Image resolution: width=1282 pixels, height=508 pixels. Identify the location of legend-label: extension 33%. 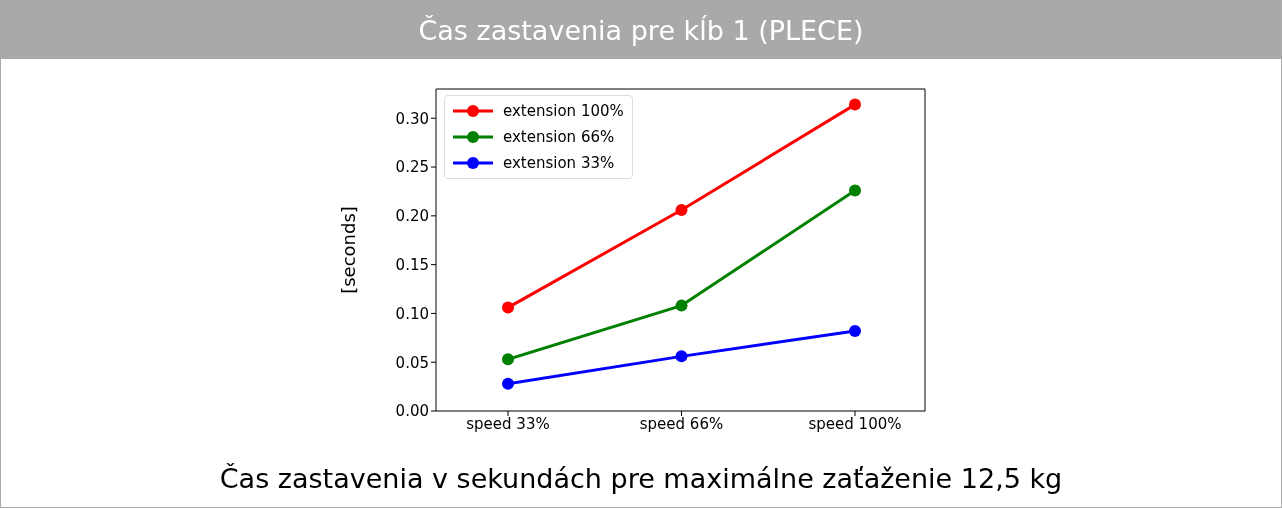
(559, 163).